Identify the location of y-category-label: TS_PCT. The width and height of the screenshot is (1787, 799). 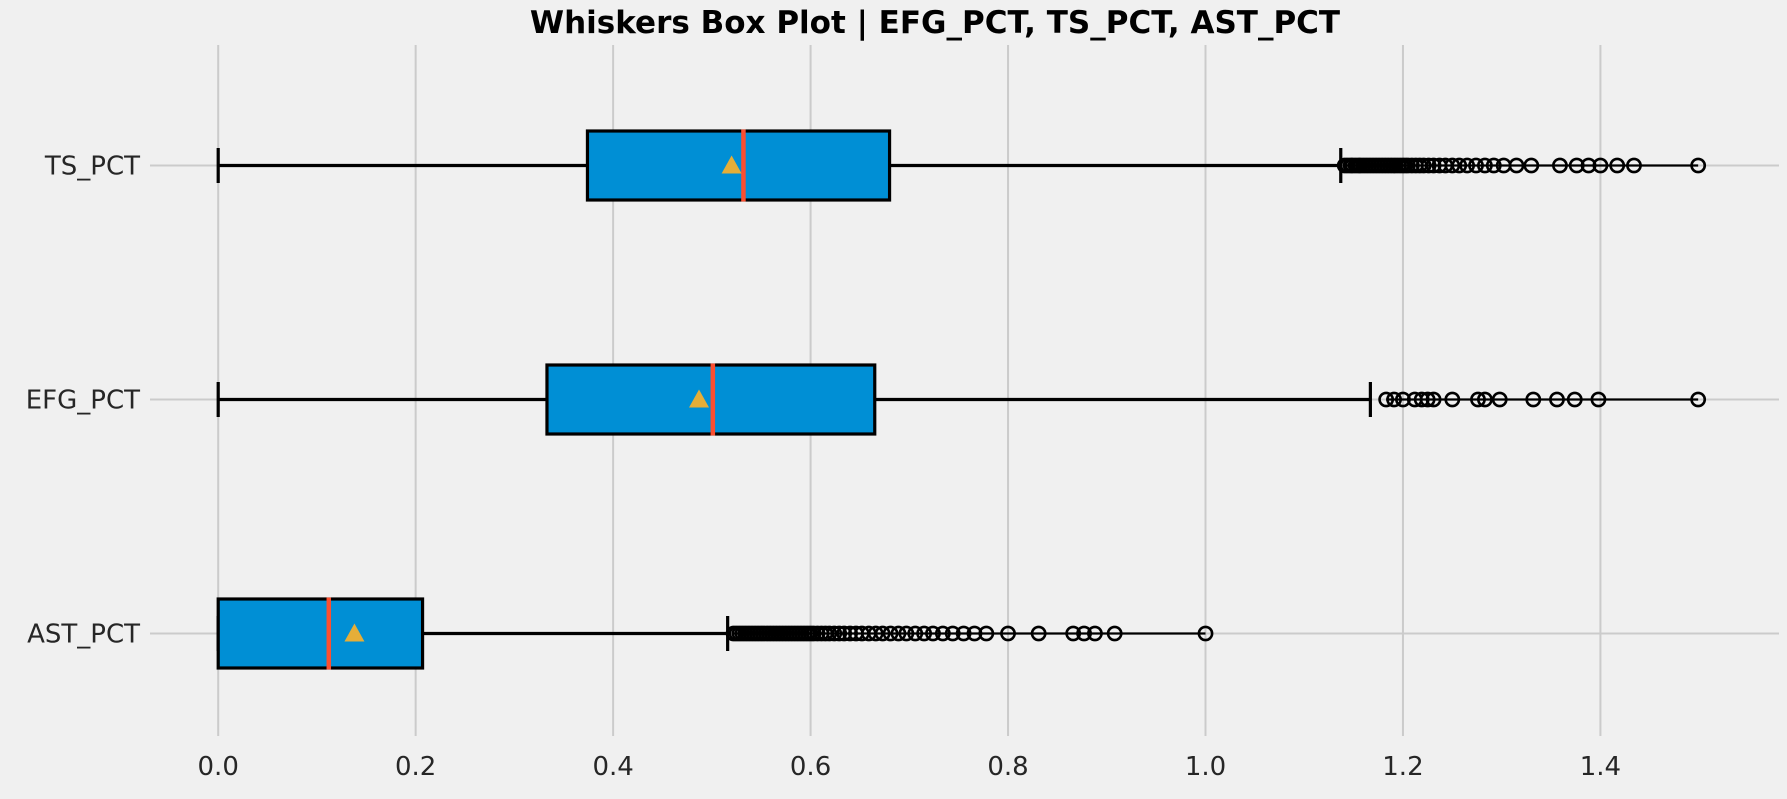
(92, 167).